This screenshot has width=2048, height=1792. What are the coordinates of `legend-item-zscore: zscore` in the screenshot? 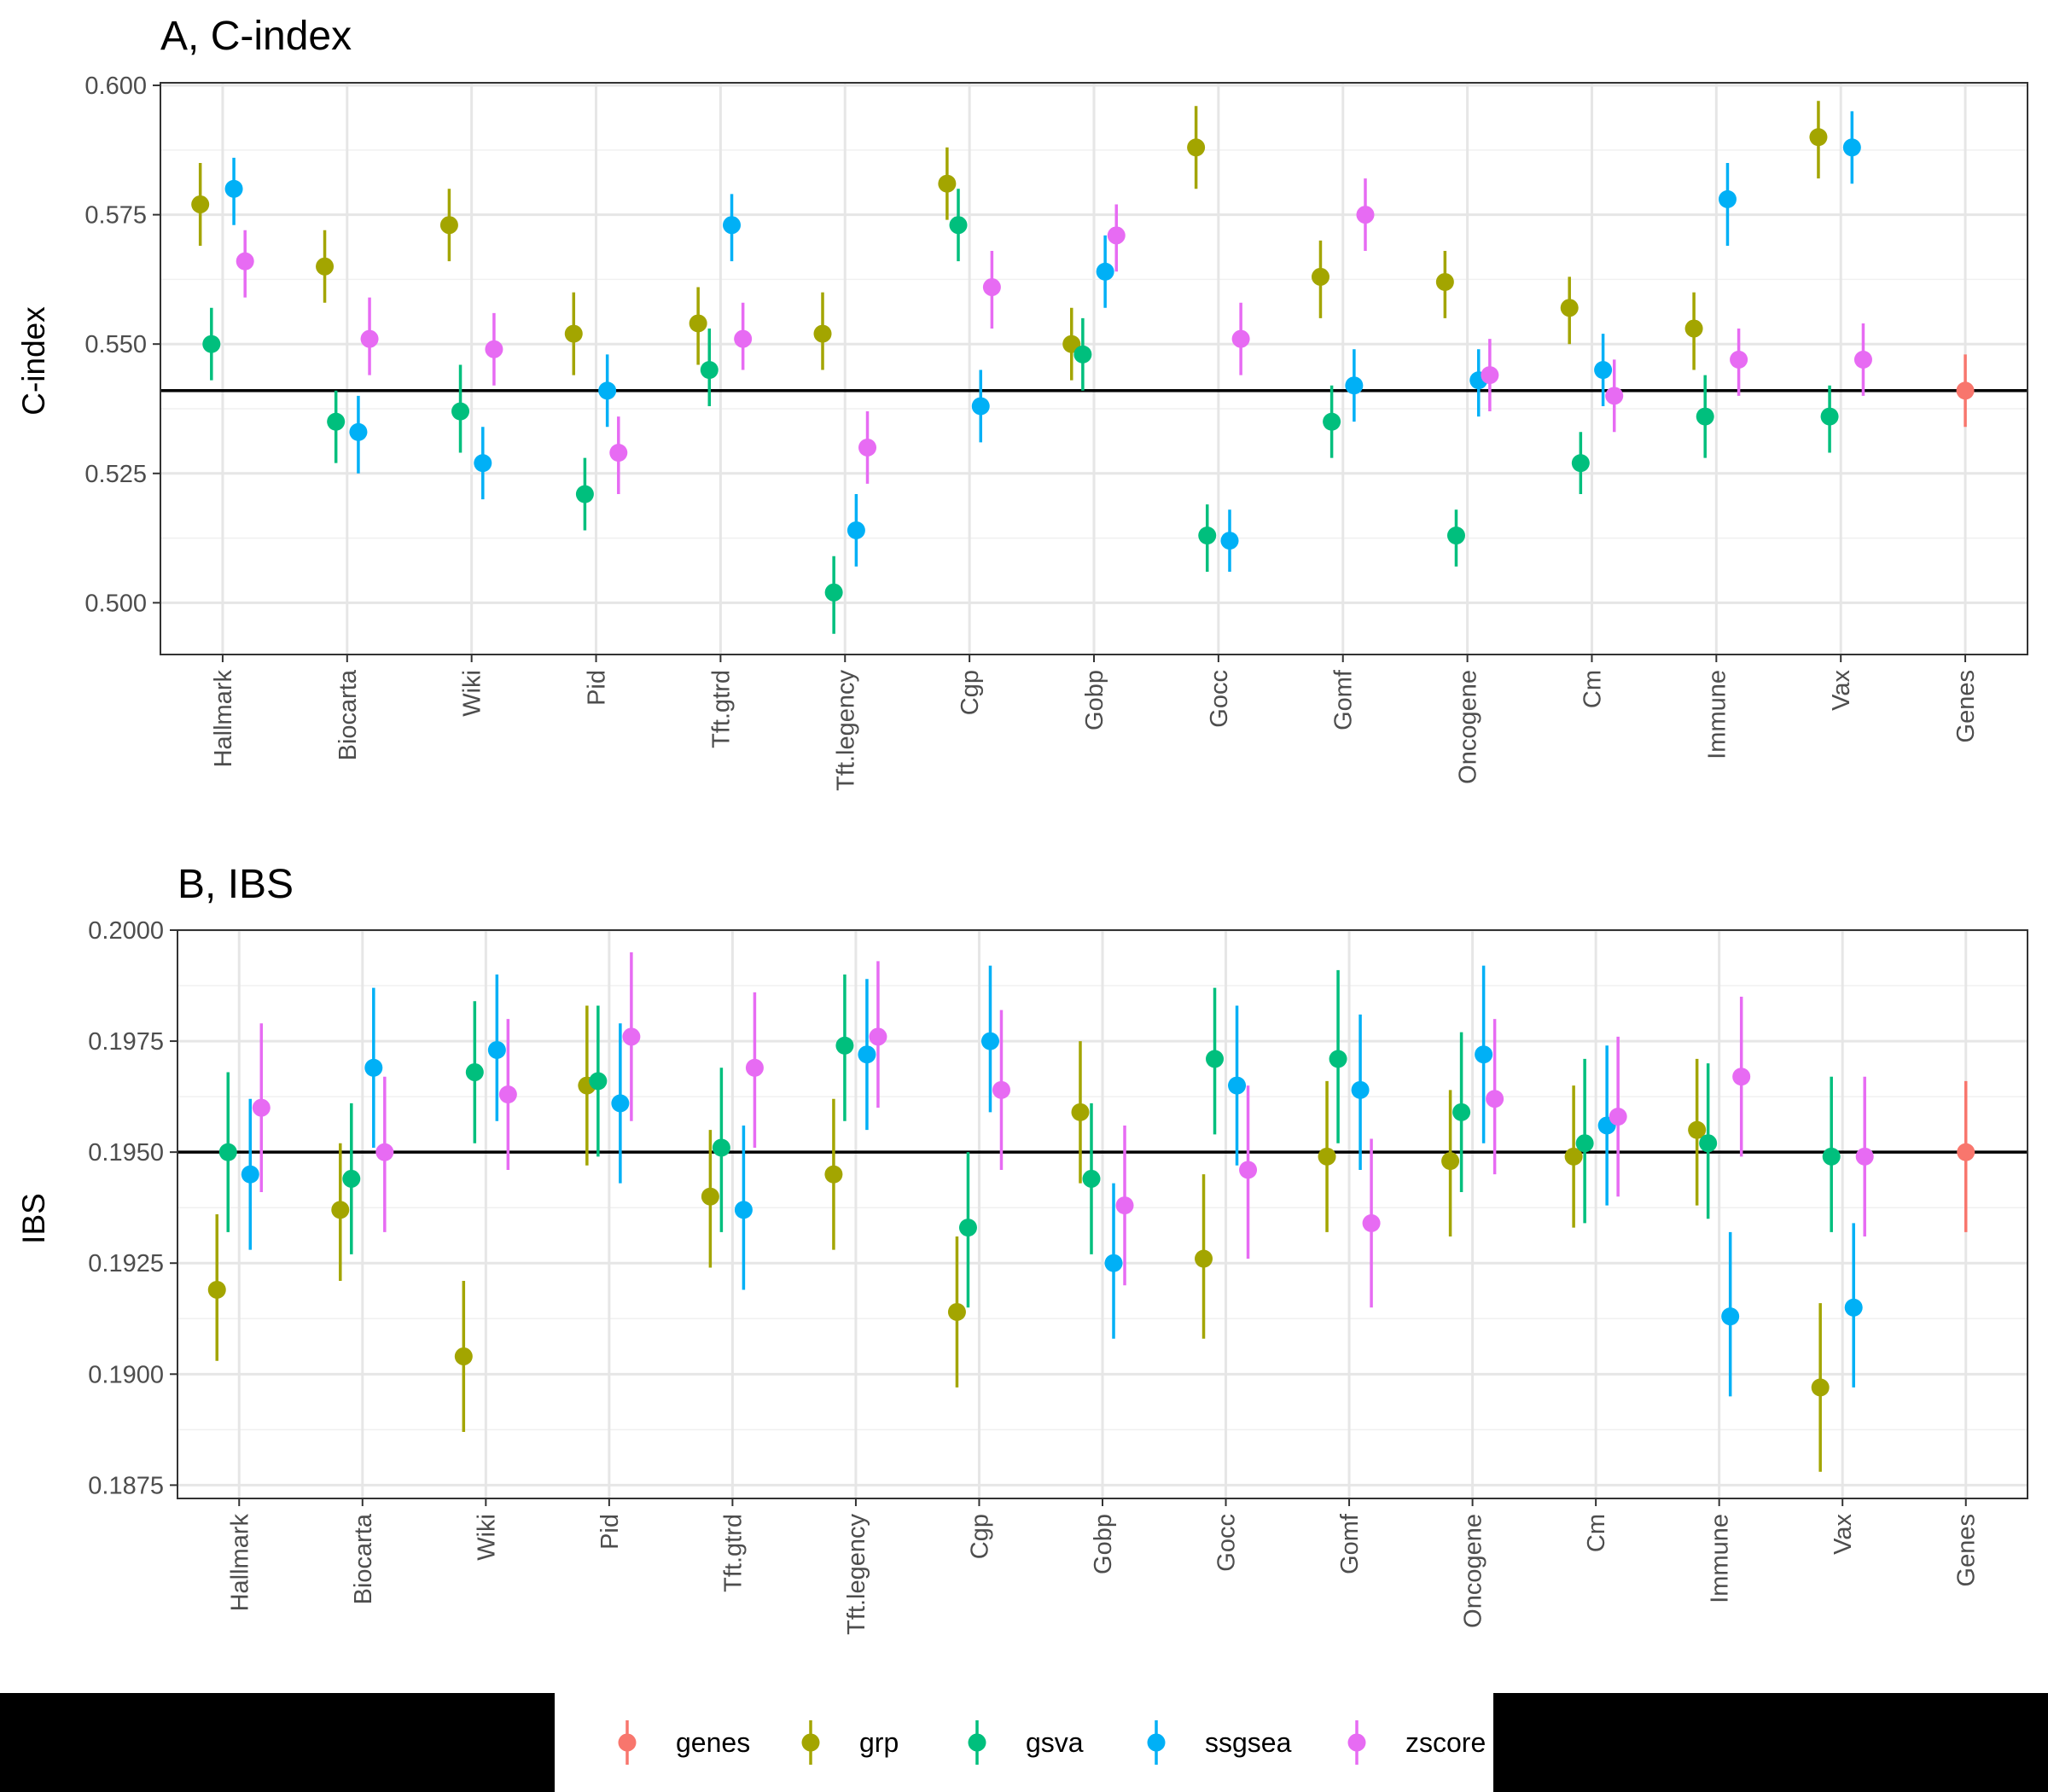 It's located at (1416, 1742).